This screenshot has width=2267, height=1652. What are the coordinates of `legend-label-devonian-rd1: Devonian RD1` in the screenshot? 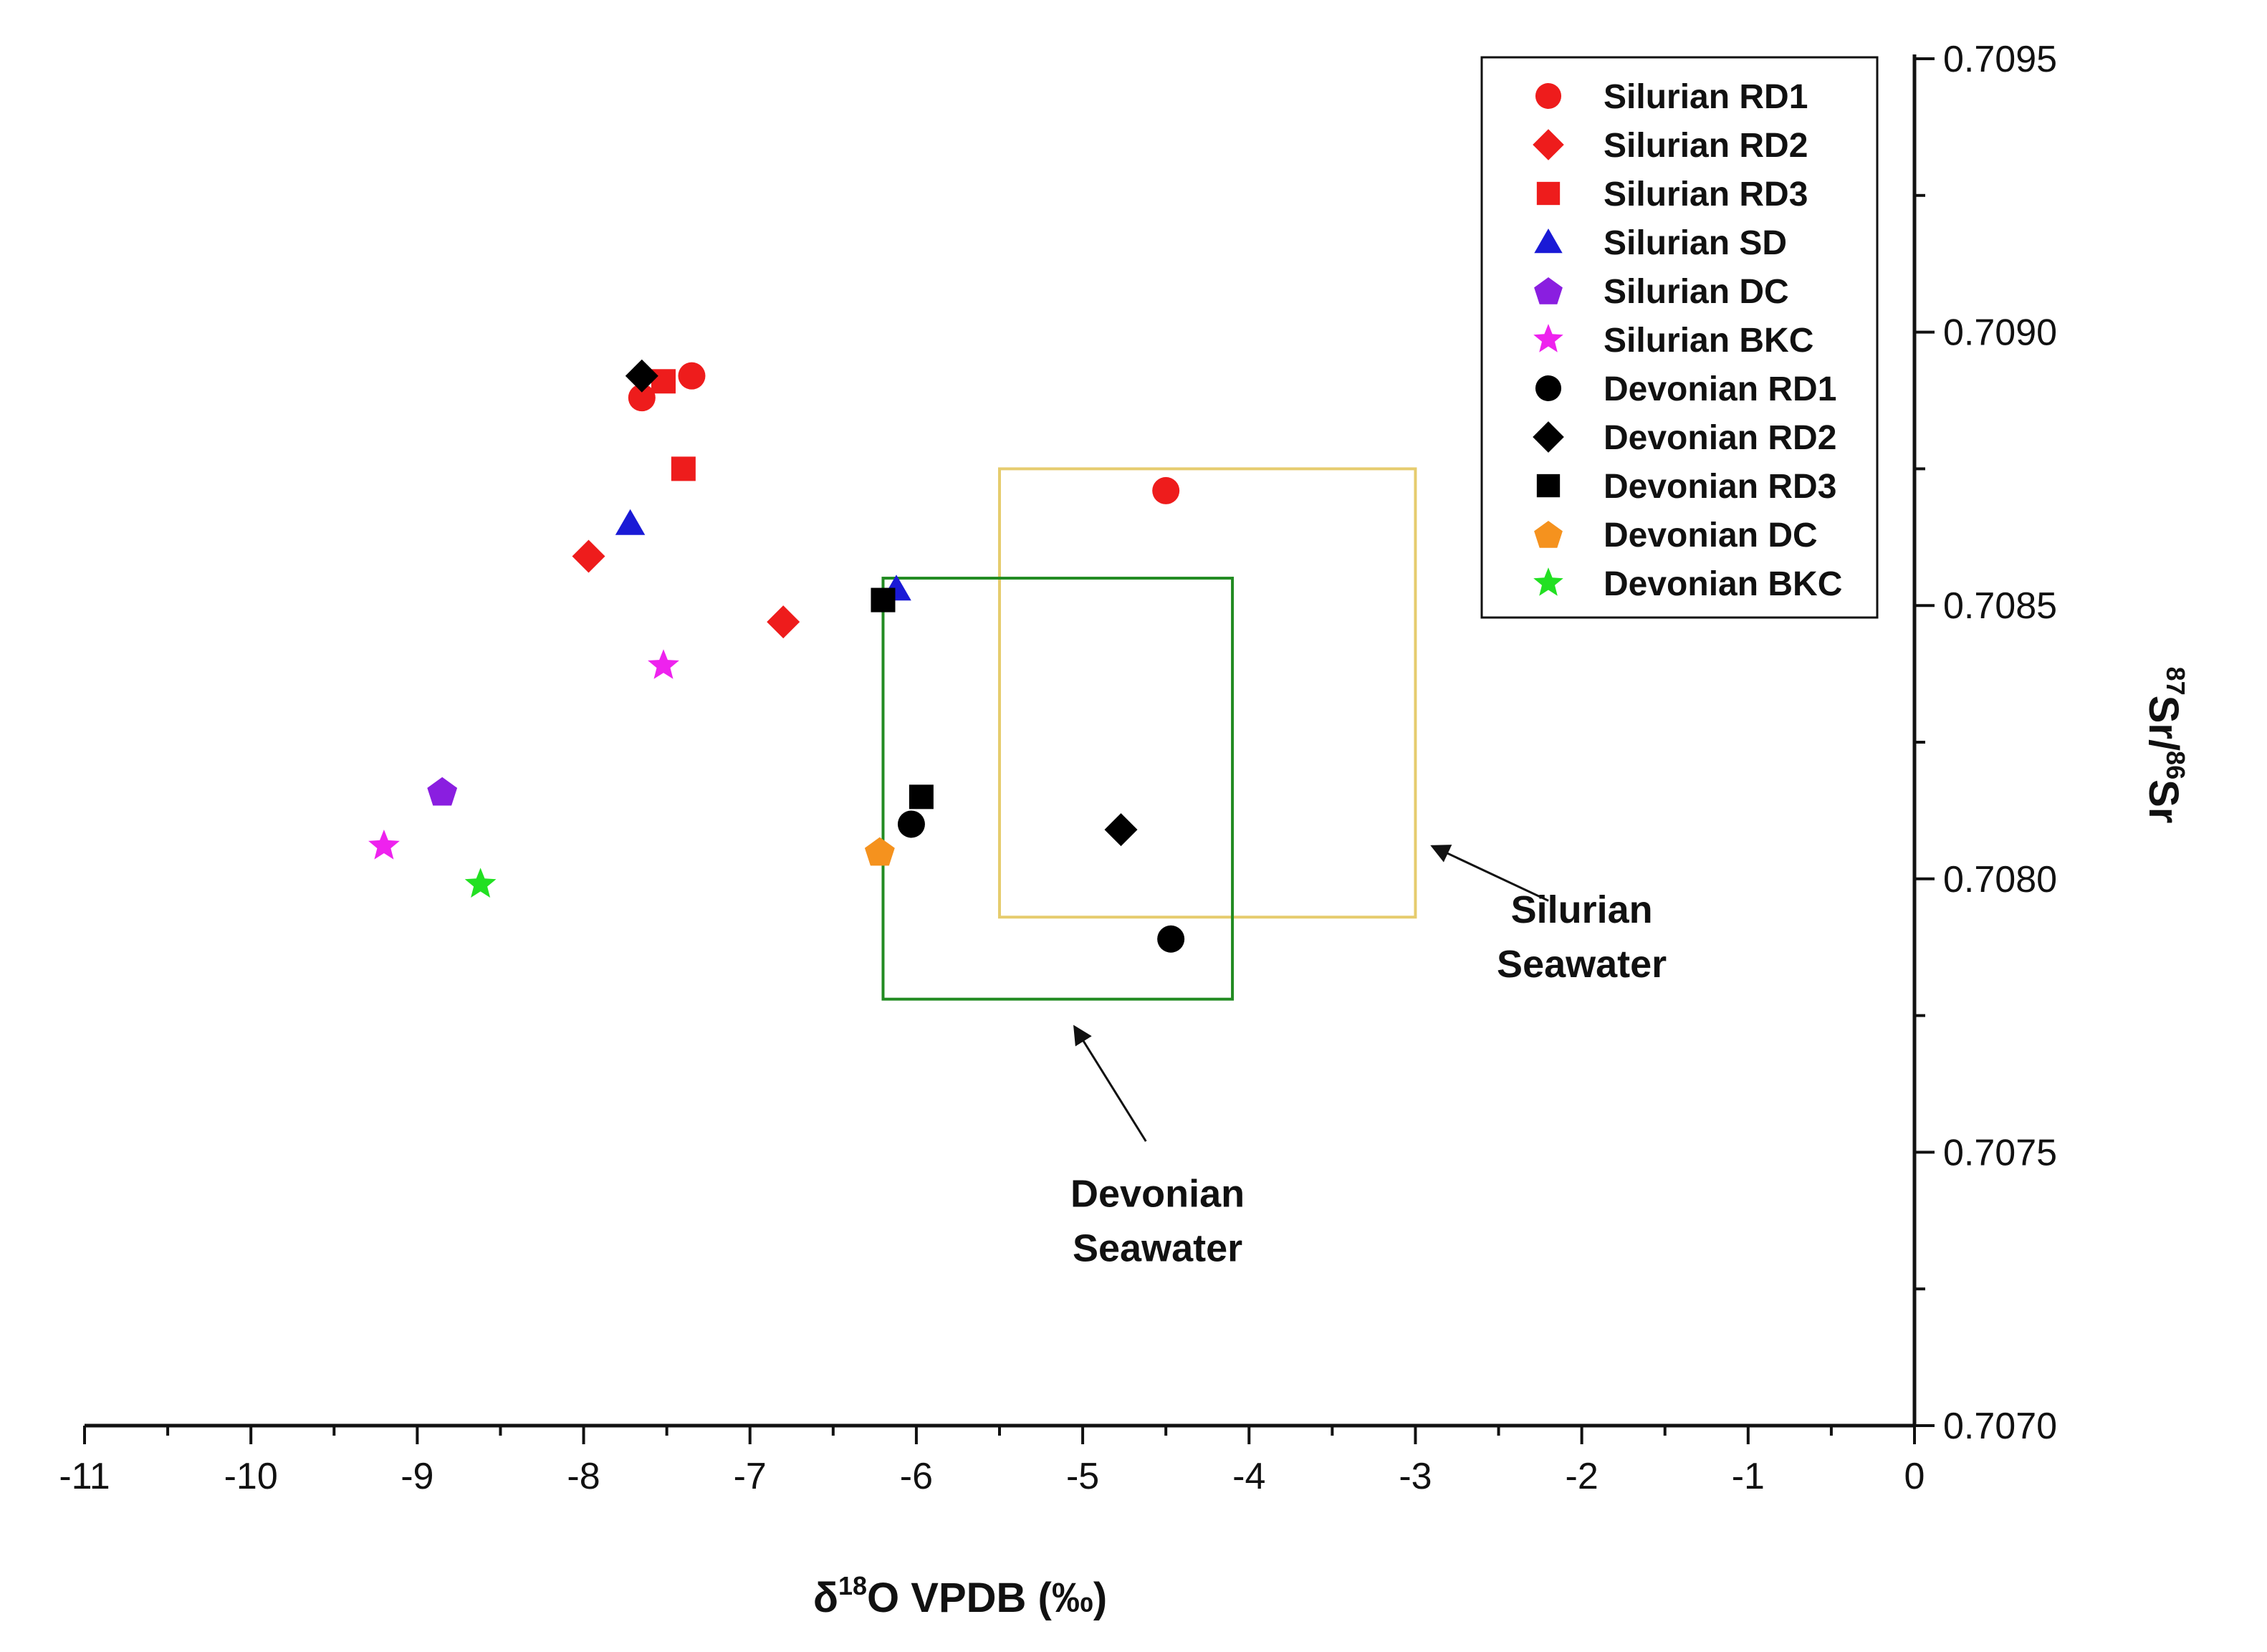 It's located at (1720, 389).